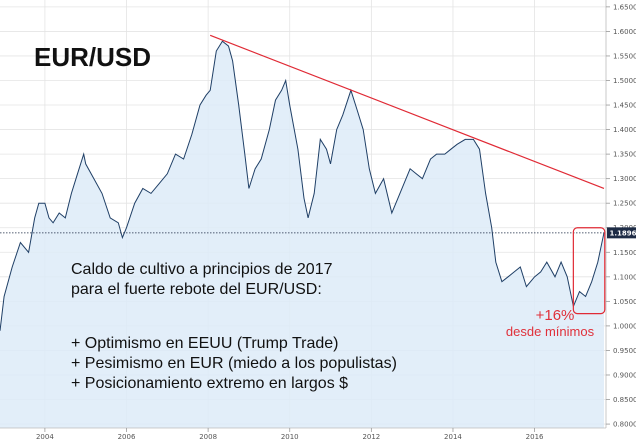 The width and height of the screenshot is (636, 443). Describe the element at coordinates (624, 351) in the screenshot. I see `y-tick-label: 0.9500` at that location.